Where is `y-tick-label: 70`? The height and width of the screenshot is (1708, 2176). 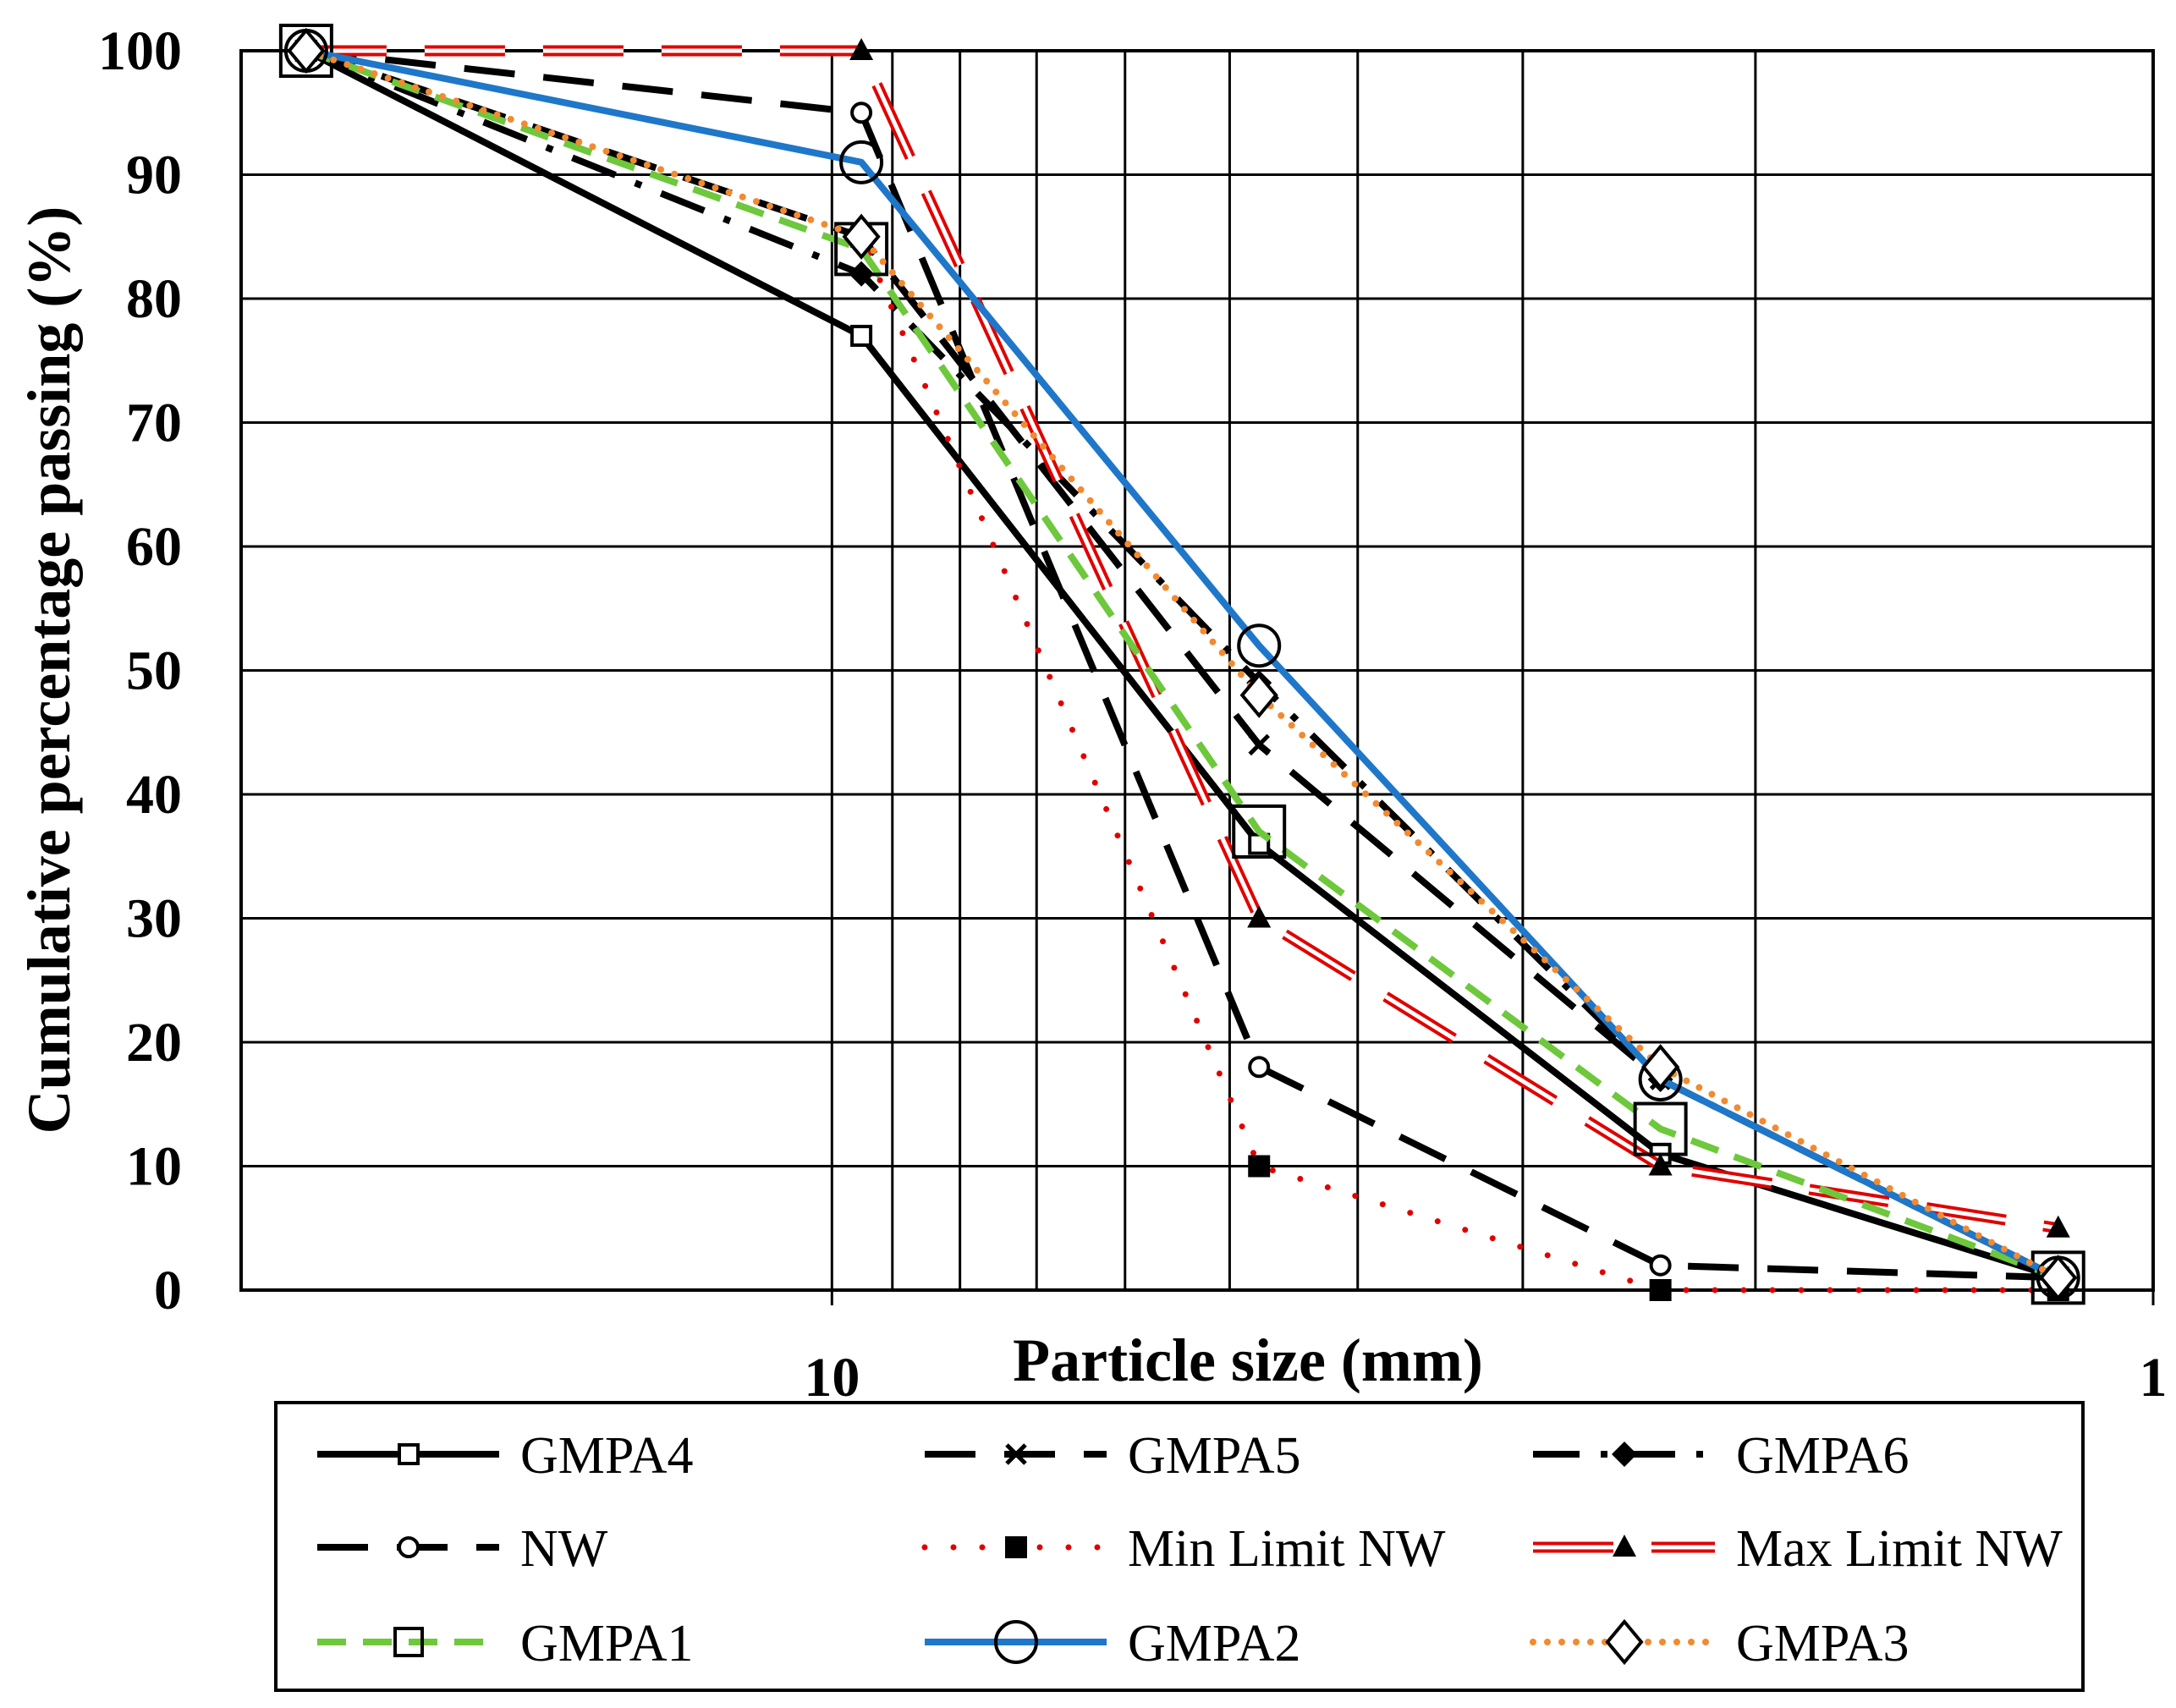 y-tick-label: 70 is located at coordinates (154, 423).